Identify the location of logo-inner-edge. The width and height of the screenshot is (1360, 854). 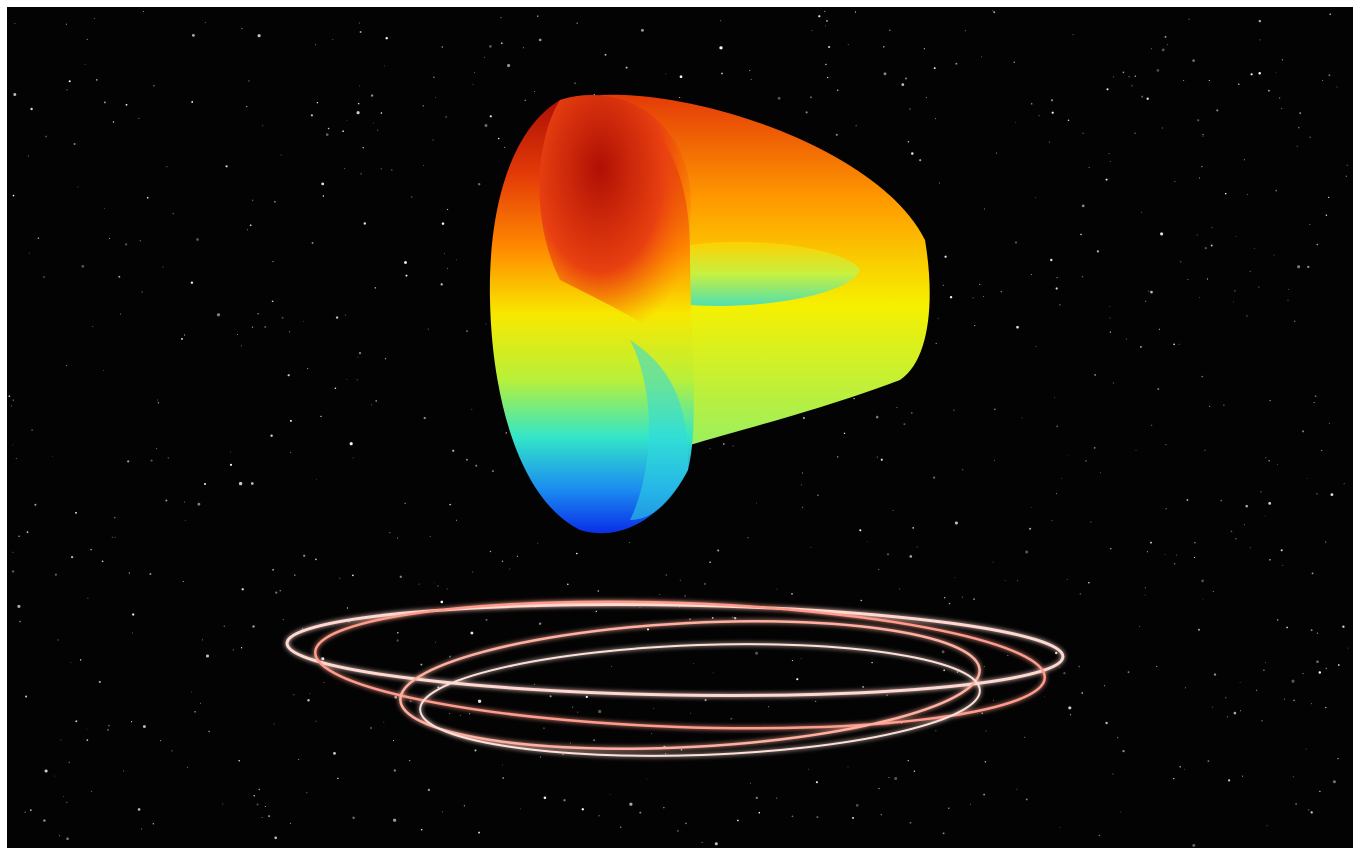
(659, 430).